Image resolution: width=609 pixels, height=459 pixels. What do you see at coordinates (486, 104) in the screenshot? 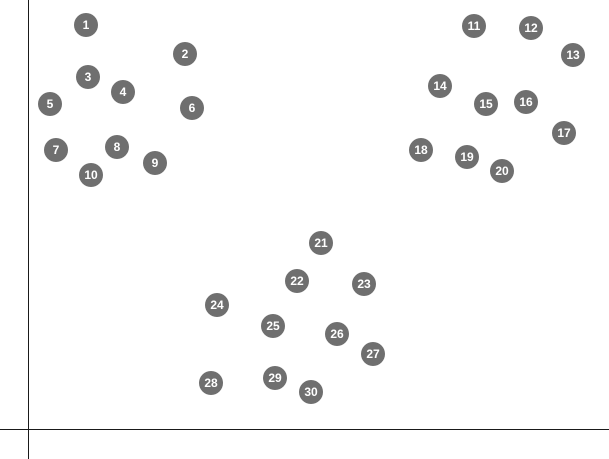
I see `marker-15: 15` at bounding box center [486, 104].